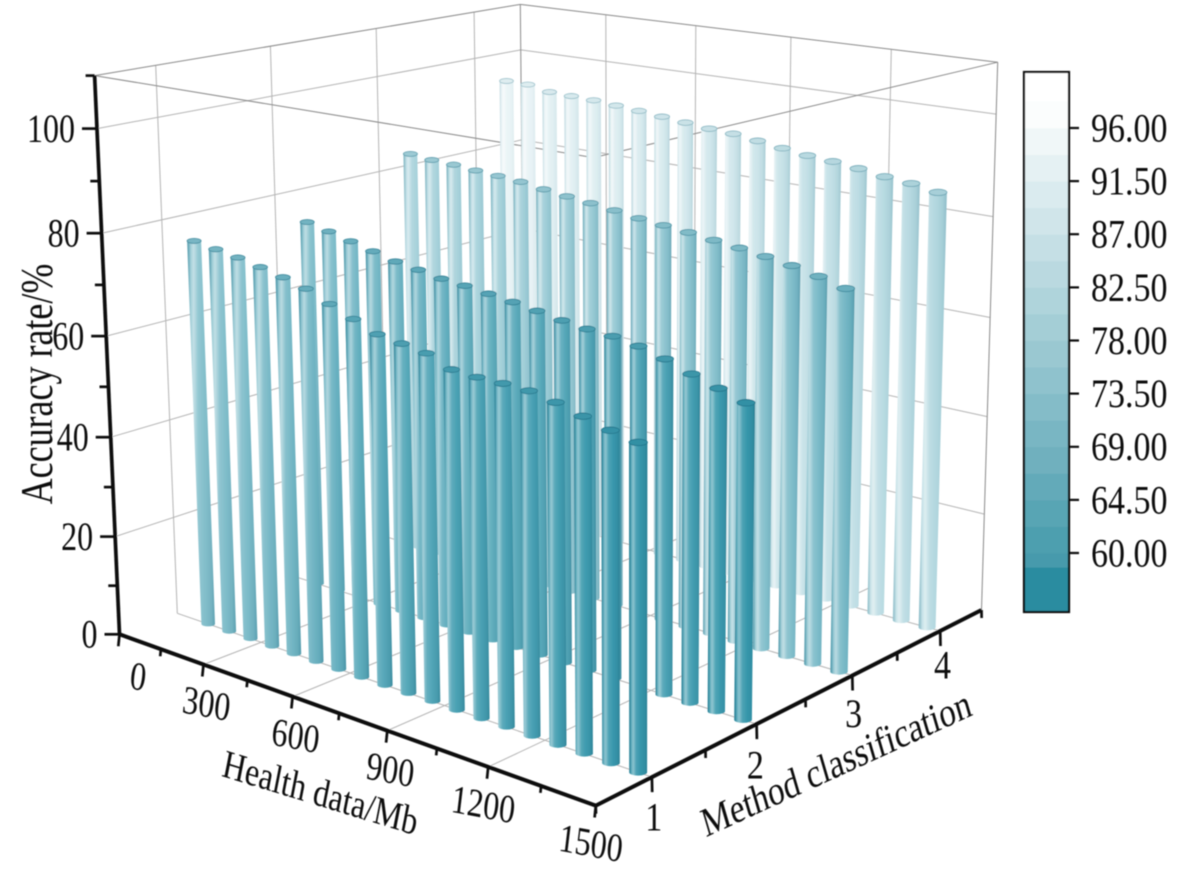 This screenshot has height=869, width=1178. Describe the element at coordinates (1129, 501) in the screenshot. I see `svg-text: 64.50` at that location.